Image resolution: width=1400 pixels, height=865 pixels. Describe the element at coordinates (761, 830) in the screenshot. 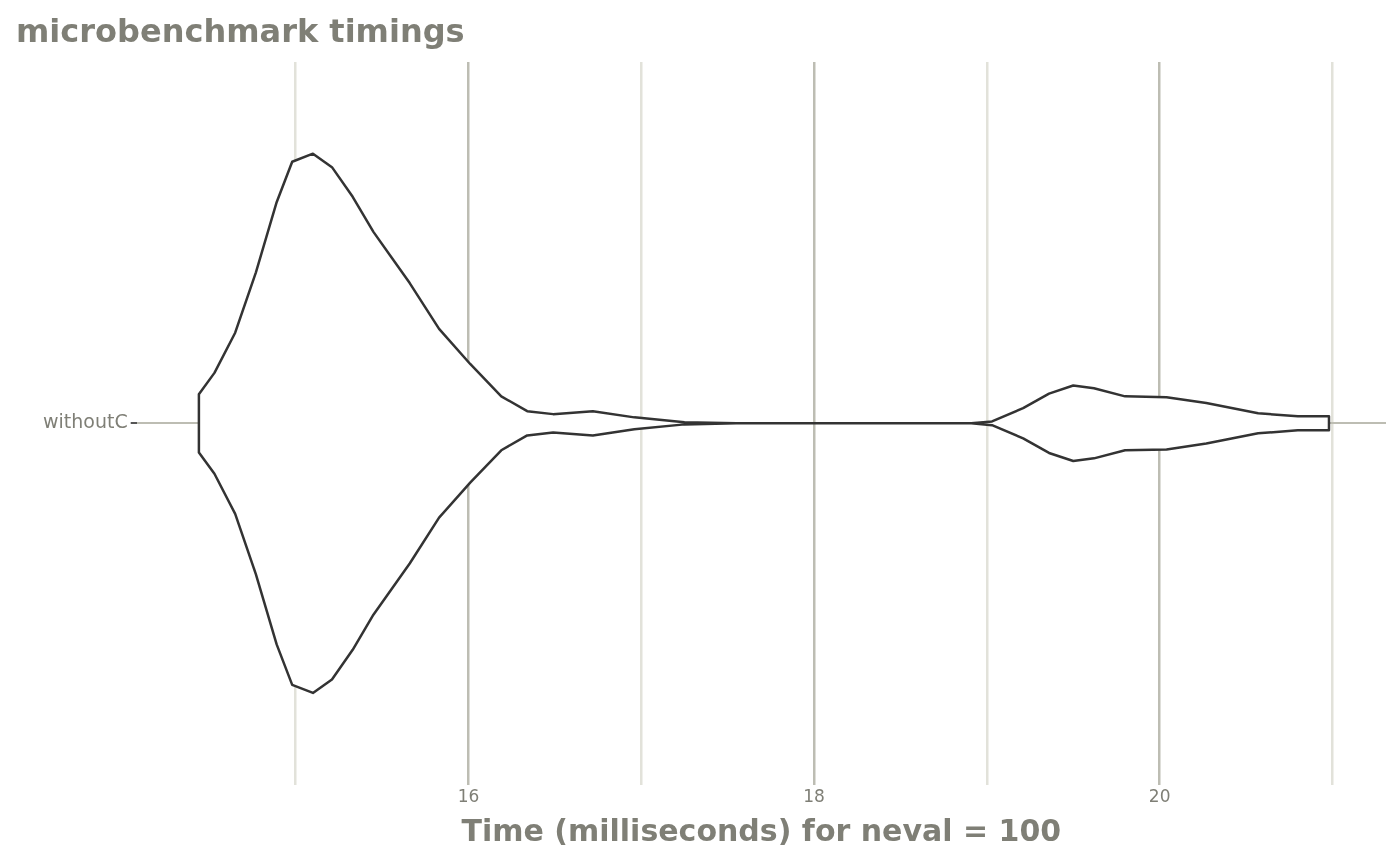

I see `x-axis-title: Time (milliseconds) for neval = 100` at that location.